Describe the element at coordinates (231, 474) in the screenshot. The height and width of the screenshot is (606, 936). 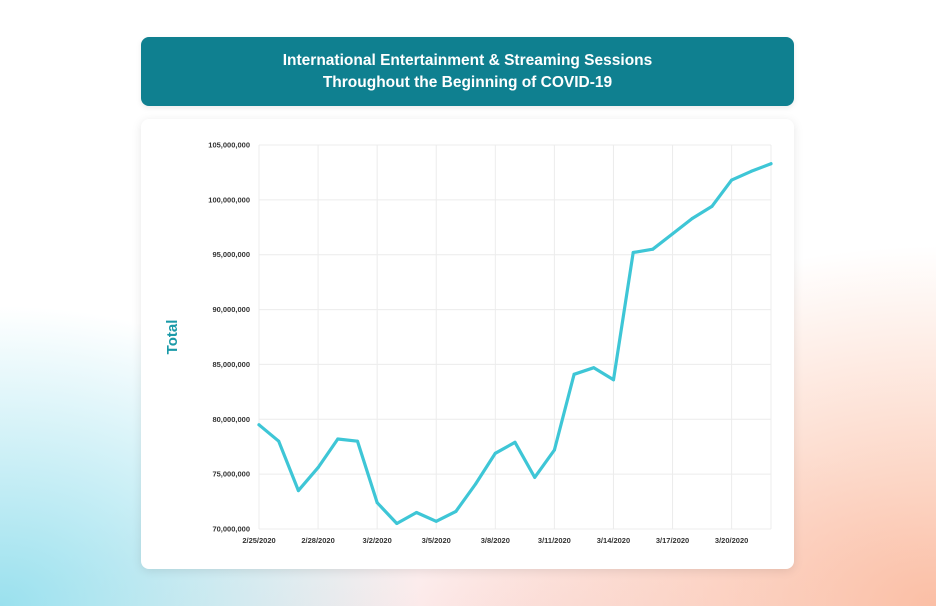
I see `y-tick-label: 75,000,000` at that location.